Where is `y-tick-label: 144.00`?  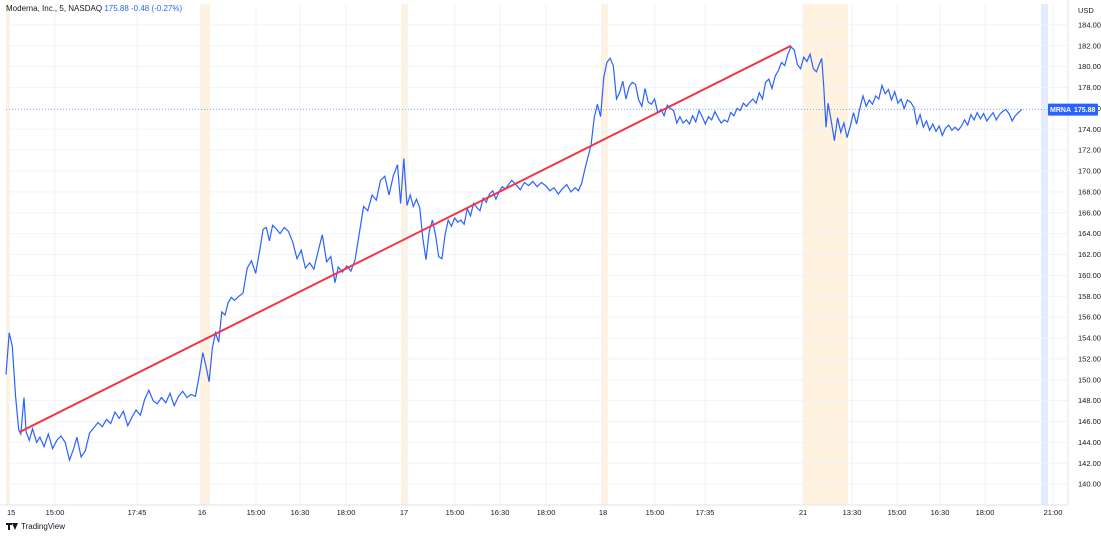
y-tick-label: 144.00 is located at coordinates (1089, 442).